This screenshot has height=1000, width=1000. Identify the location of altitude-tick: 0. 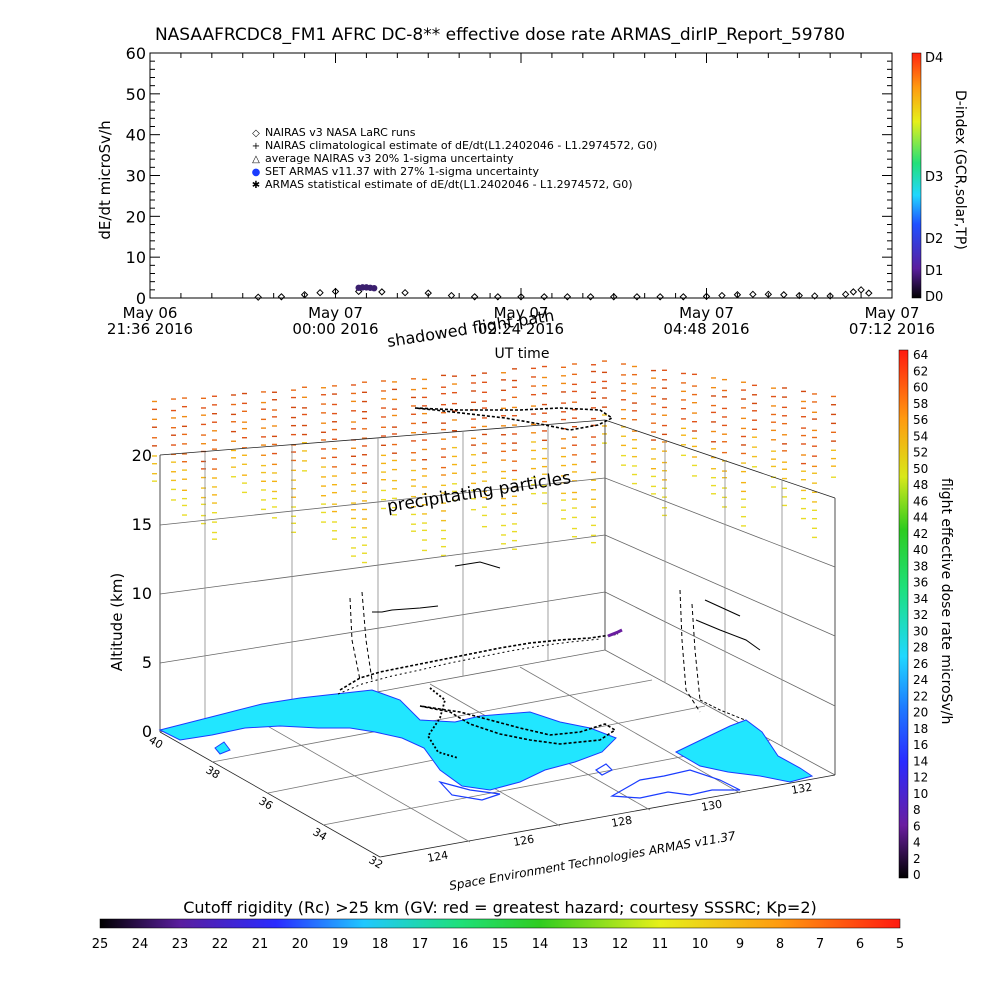
(147, 731).